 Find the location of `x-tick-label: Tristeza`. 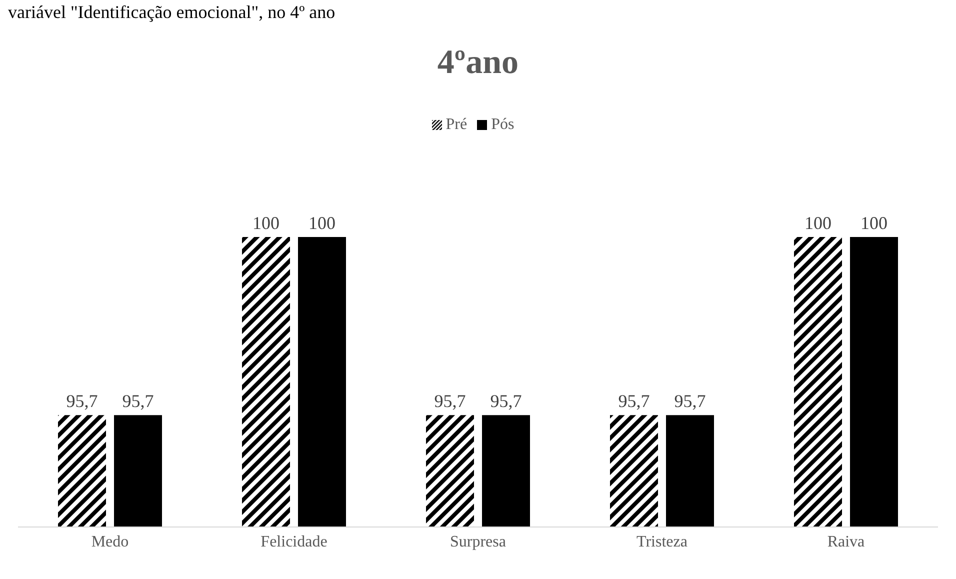

x-tick-label: Tristeza is located at coordinates (662, 541).